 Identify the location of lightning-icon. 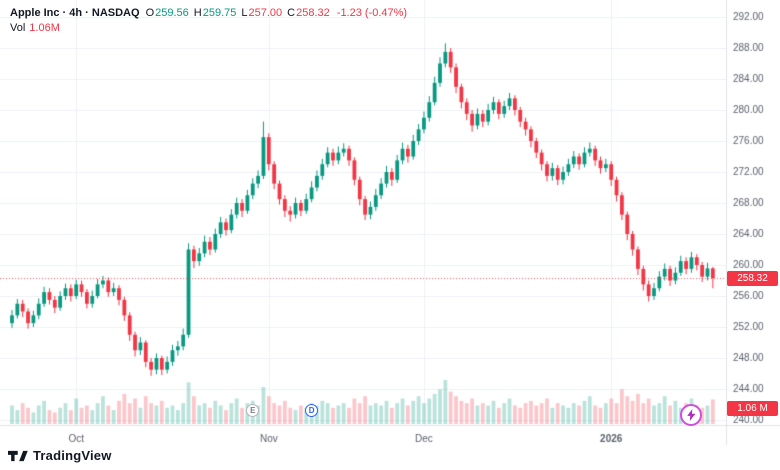
(691, 415).